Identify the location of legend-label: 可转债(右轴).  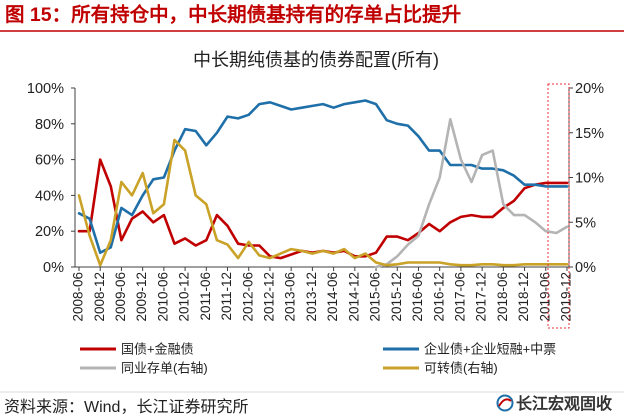
(461, 368).